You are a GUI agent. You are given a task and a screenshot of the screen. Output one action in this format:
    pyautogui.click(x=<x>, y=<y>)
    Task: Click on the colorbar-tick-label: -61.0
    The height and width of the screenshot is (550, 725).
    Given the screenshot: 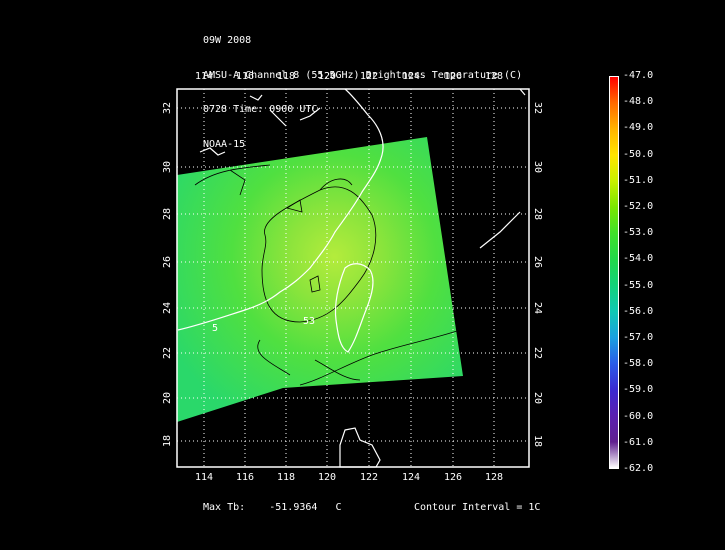 What is the action you would take?
    pyautogui.click(x=638, y=442)
    